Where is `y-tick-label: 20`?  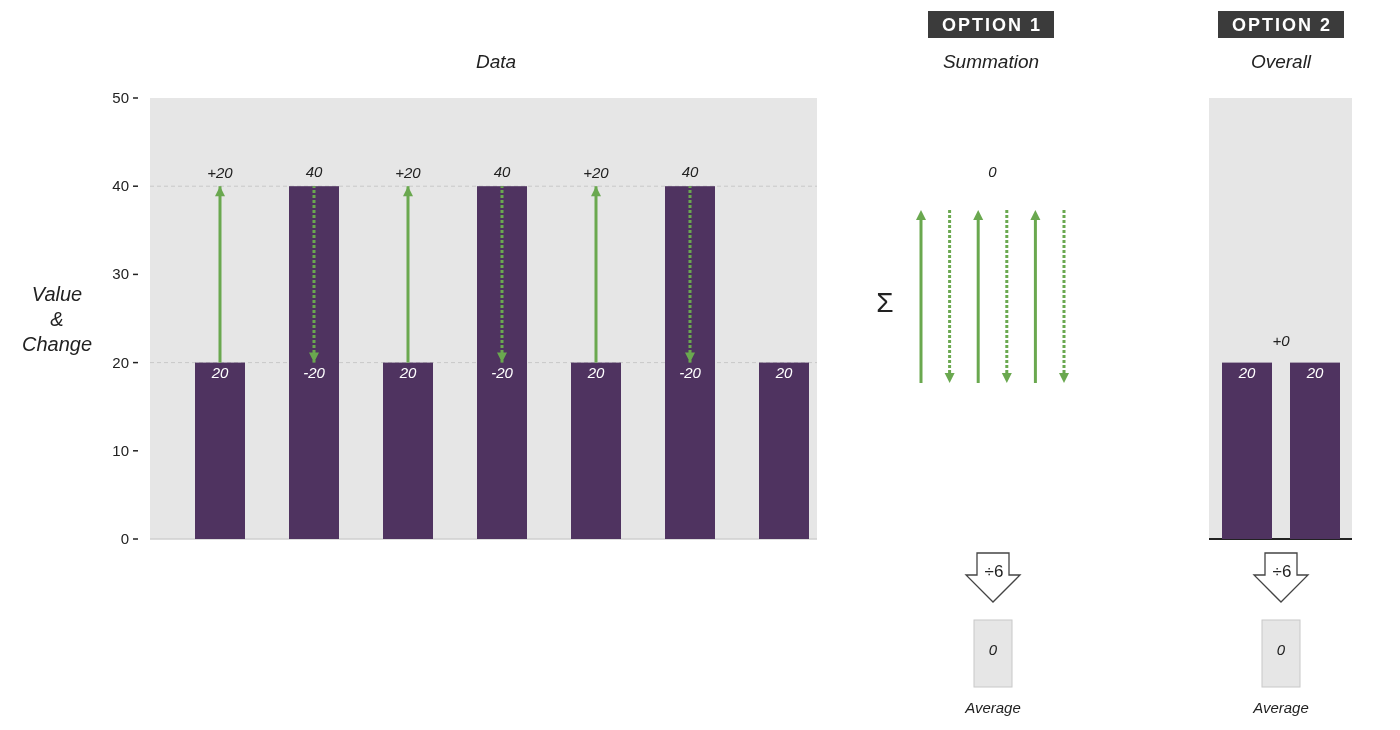
y-tick-label: 20 is located at coordinates (120, 362).